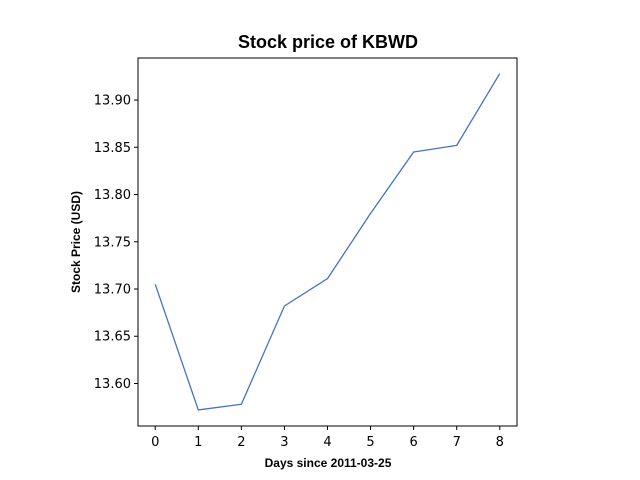 Image resolution: width=640 pixels, height=480 pixels. What do you see at coordinates (112, 384) in the screenshot?
I see `y-tick-label: 13.60` at bounding box center [112, 384].